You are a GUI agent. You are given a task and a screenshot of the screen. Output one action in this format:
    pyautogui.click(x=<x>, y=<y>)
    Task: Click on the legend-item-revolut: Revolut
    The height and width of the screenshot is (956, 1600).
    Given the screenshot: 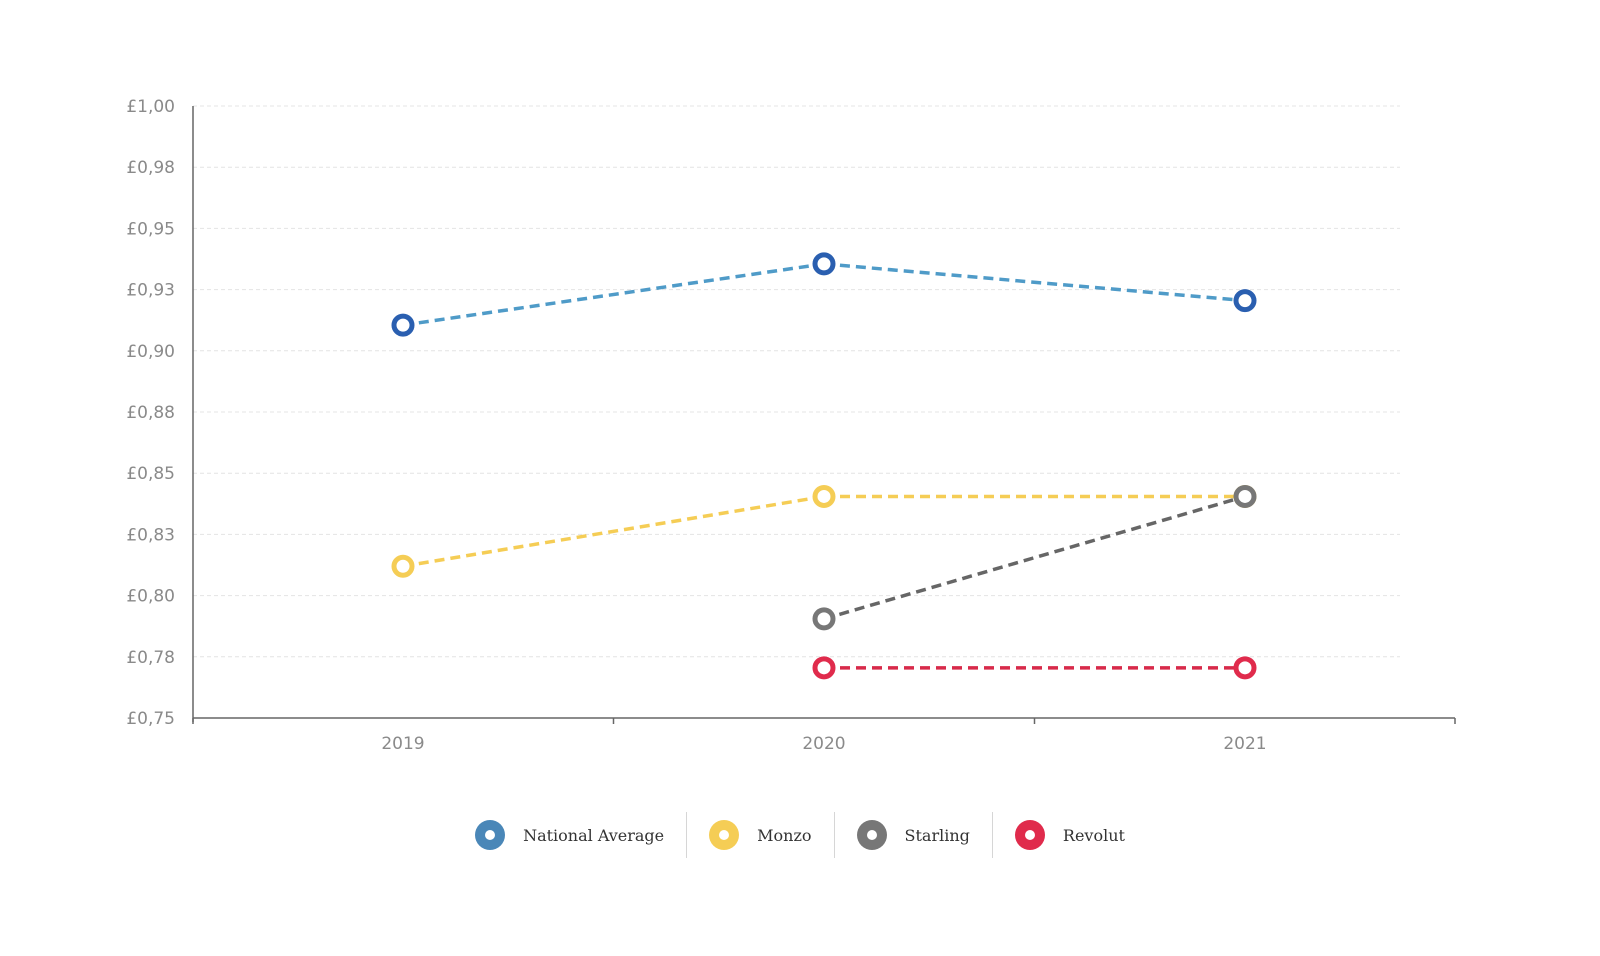 What is the action you would take?
    pyautogui.click(x=1069, y=835)
    